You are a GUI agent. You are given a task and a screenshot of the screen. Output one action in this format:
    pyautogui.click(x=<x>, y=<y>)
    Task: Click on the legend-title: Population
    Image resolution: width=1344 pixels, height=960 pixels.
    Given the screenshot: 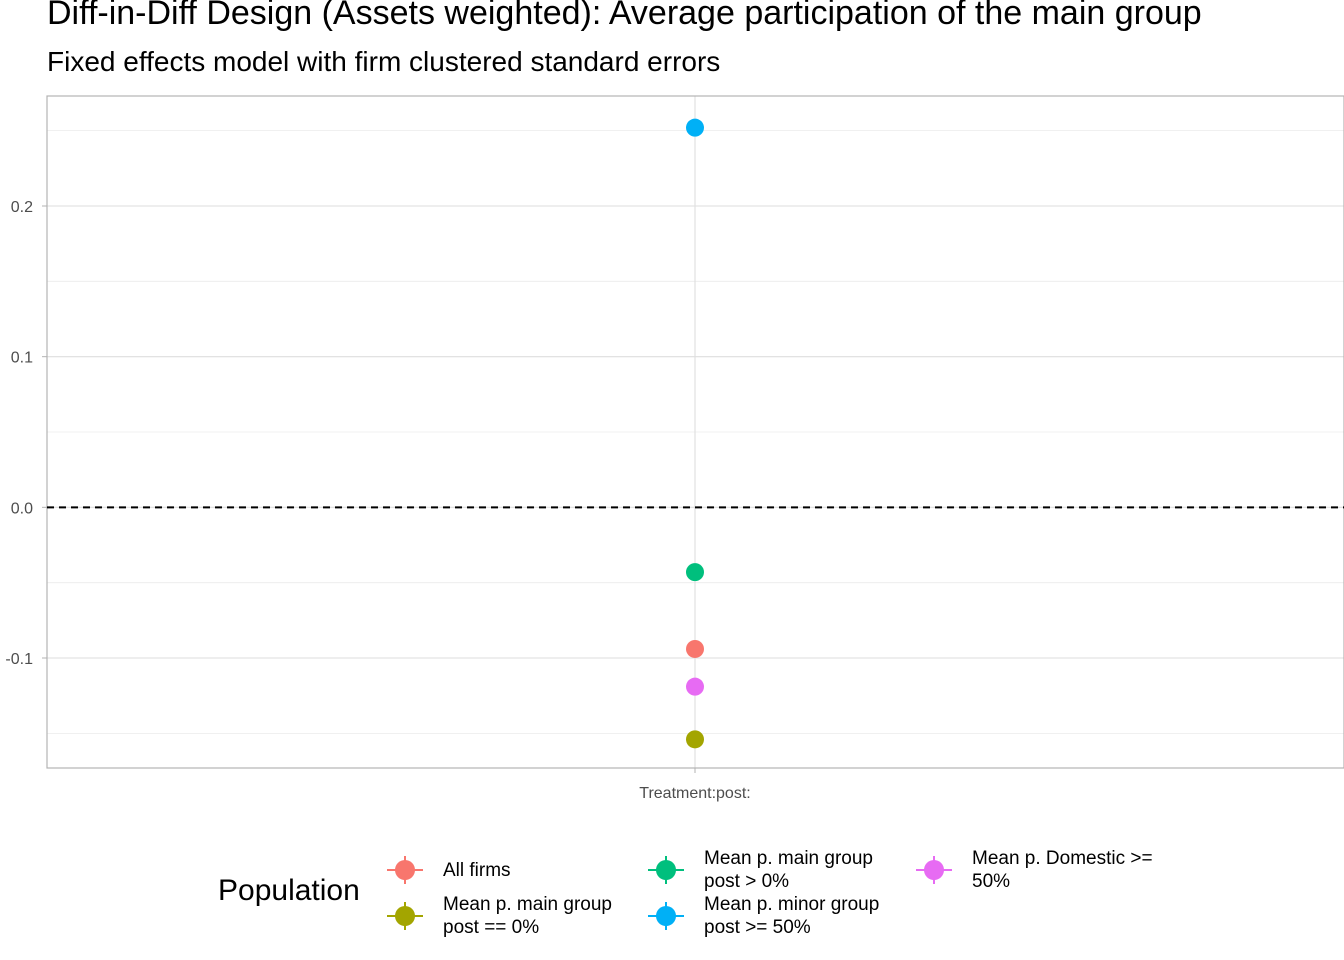 What is the action you would take?
    pyautogui.click(x=289, y=890)
    